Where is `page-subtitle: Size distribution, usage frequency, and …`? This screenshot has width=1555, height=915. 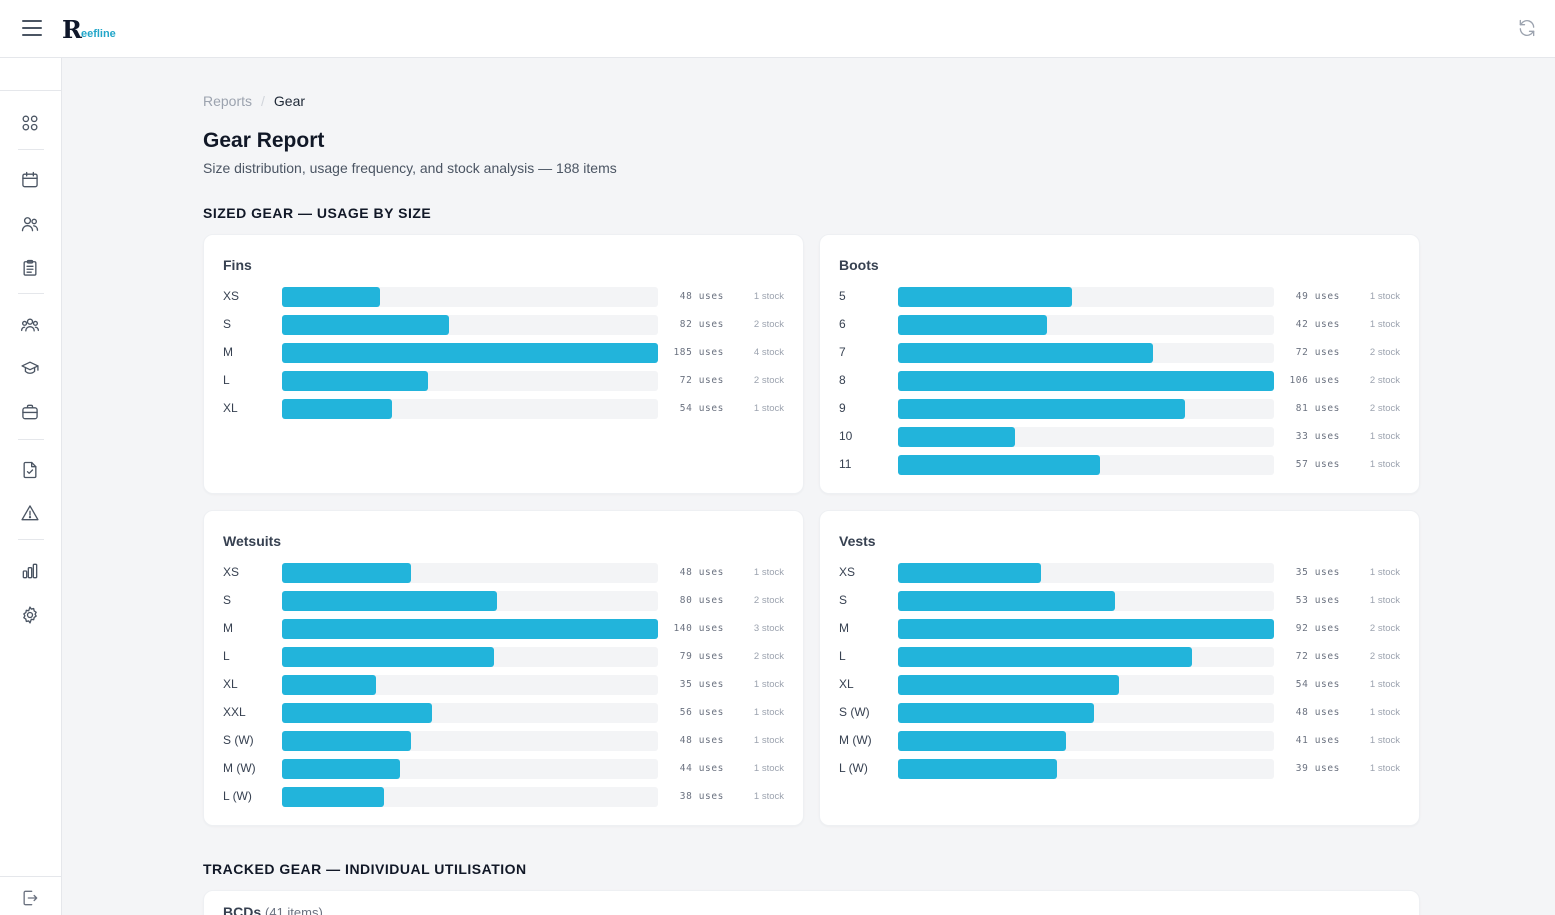 page-subtitle: Size distribution, usage frequency, and … is located at coordinates (410, 168).